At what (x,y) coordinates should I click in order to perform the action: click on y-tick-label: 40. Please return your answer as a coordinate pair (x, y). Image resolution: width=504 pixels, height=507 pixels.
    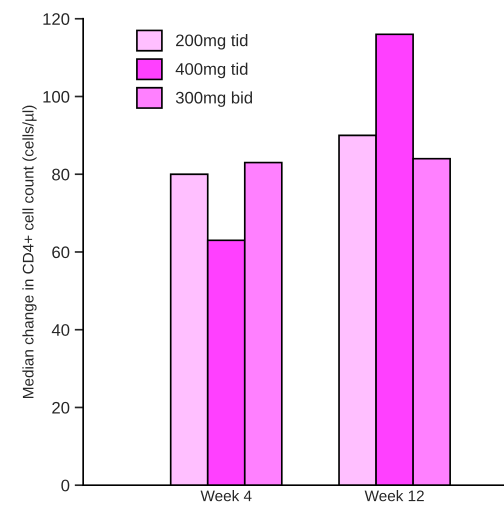
    Looking at the image, I should click on (61, 330).